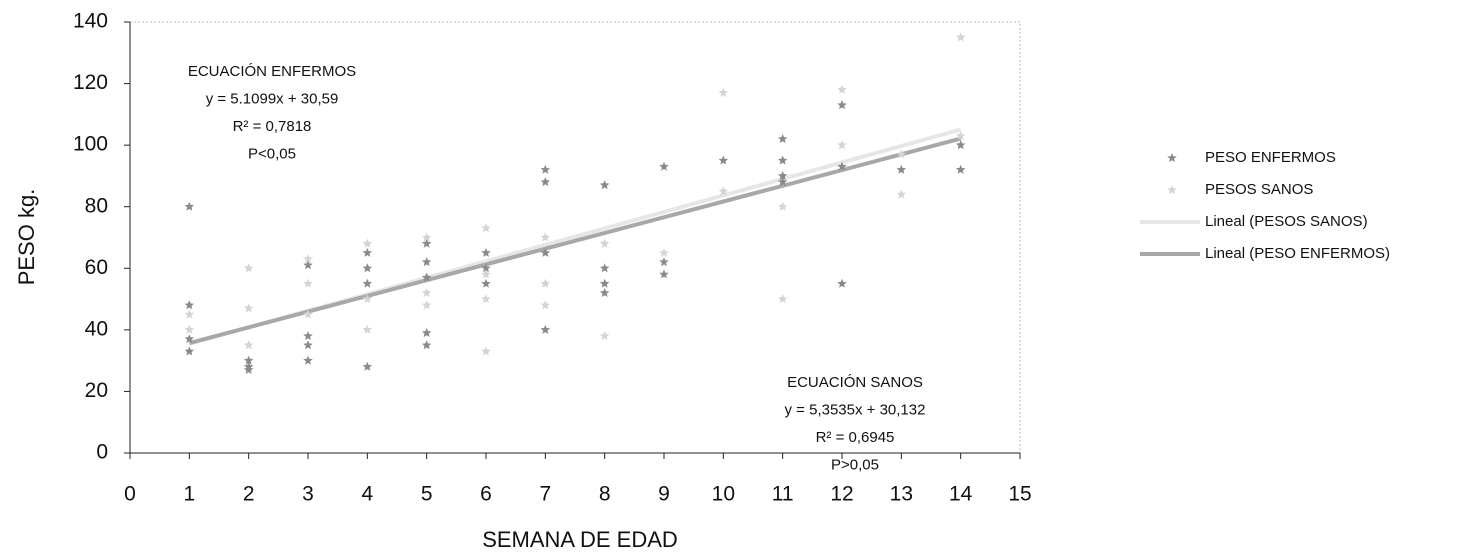 The image size is (1474, 558). I want to click on annotation: R² = 0,6945, so click(855, 437).